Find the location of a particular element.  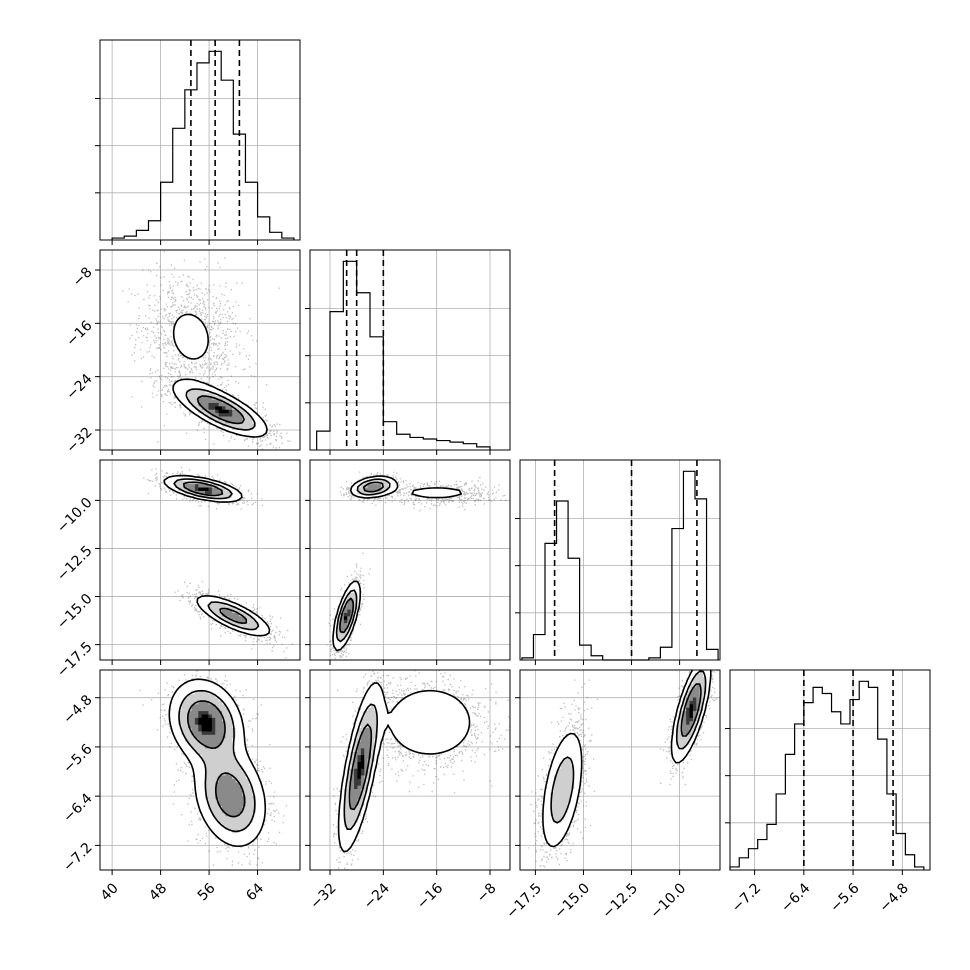

x-tick-label: −32 is located at coordinates (323, 896).